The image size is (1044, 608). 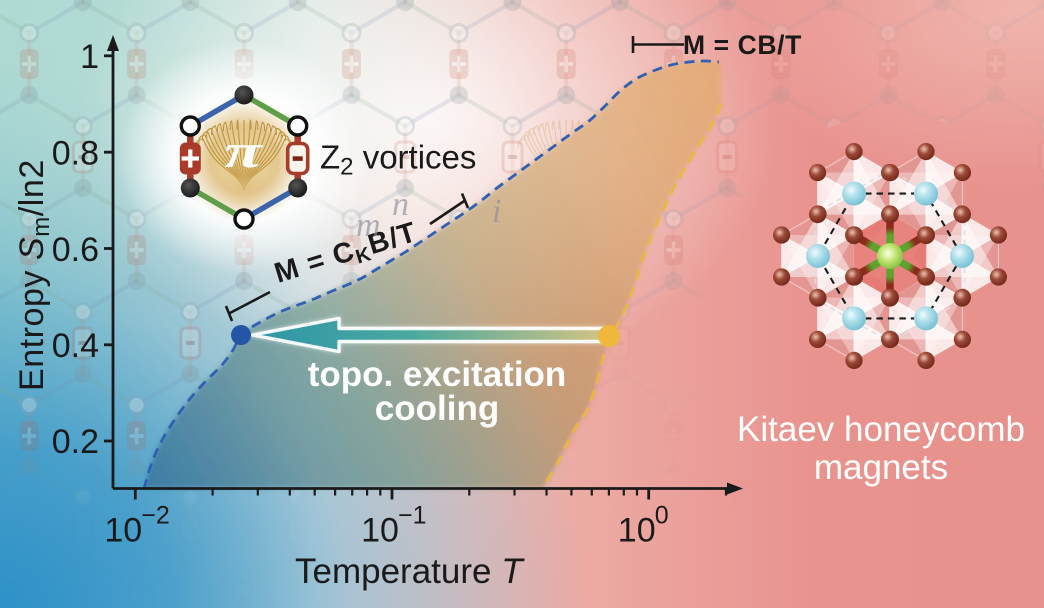 What do you see at coordinates (881, 429) in the screenshot?
I see `svg-text: Kitaev honeycomb` at bounding box center [881, 429].